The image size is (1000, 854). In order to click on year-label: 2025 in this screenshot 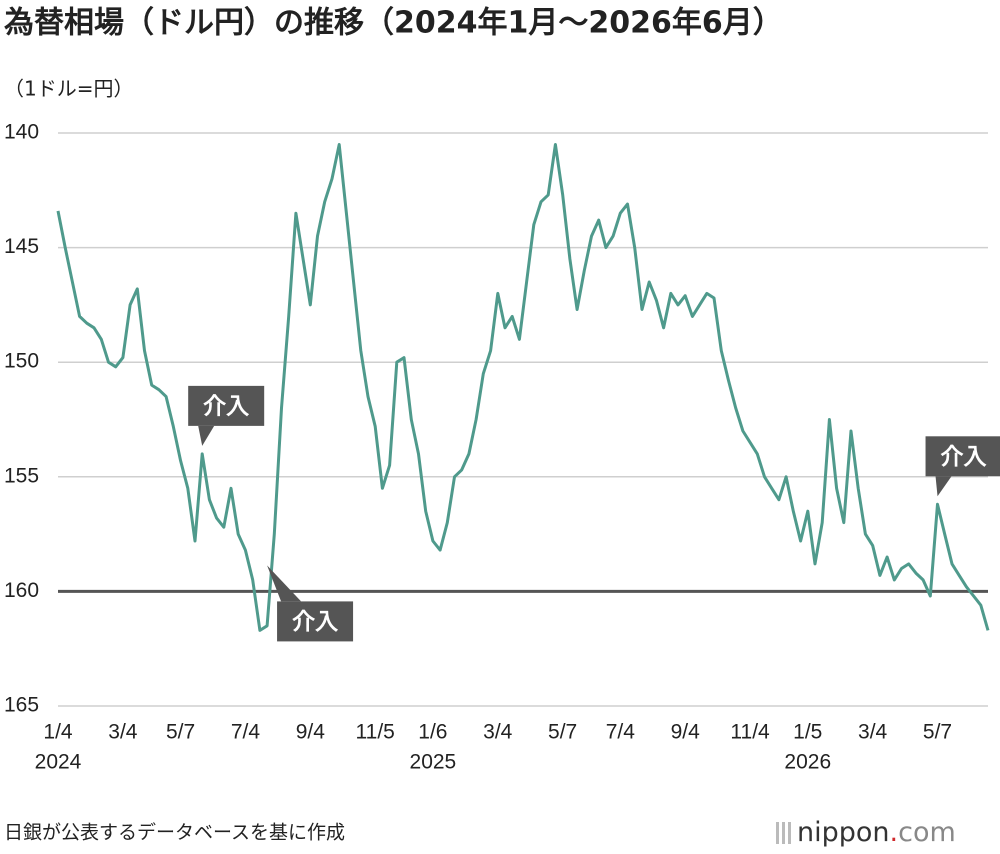, I will do `click(433, 762)`.